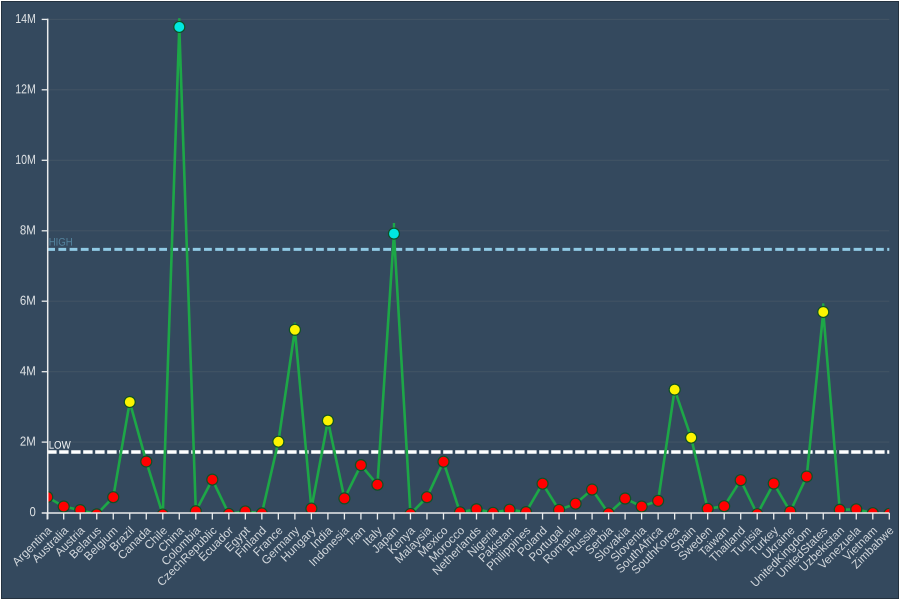 Image resolution: width=900 pixels, height=605 pixels. I want to click on svg-text: 14M, so click(25, 18).